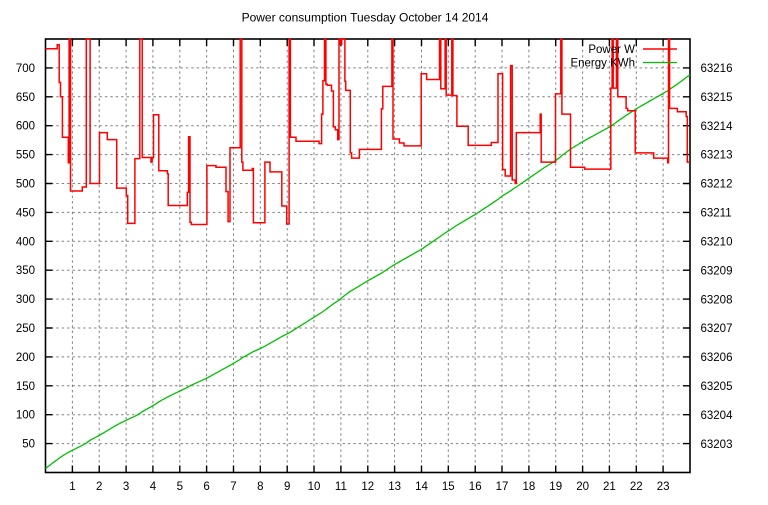 This screenshot has width=768, height=505. I want to click on svg-text: 10, so click(314, 487).